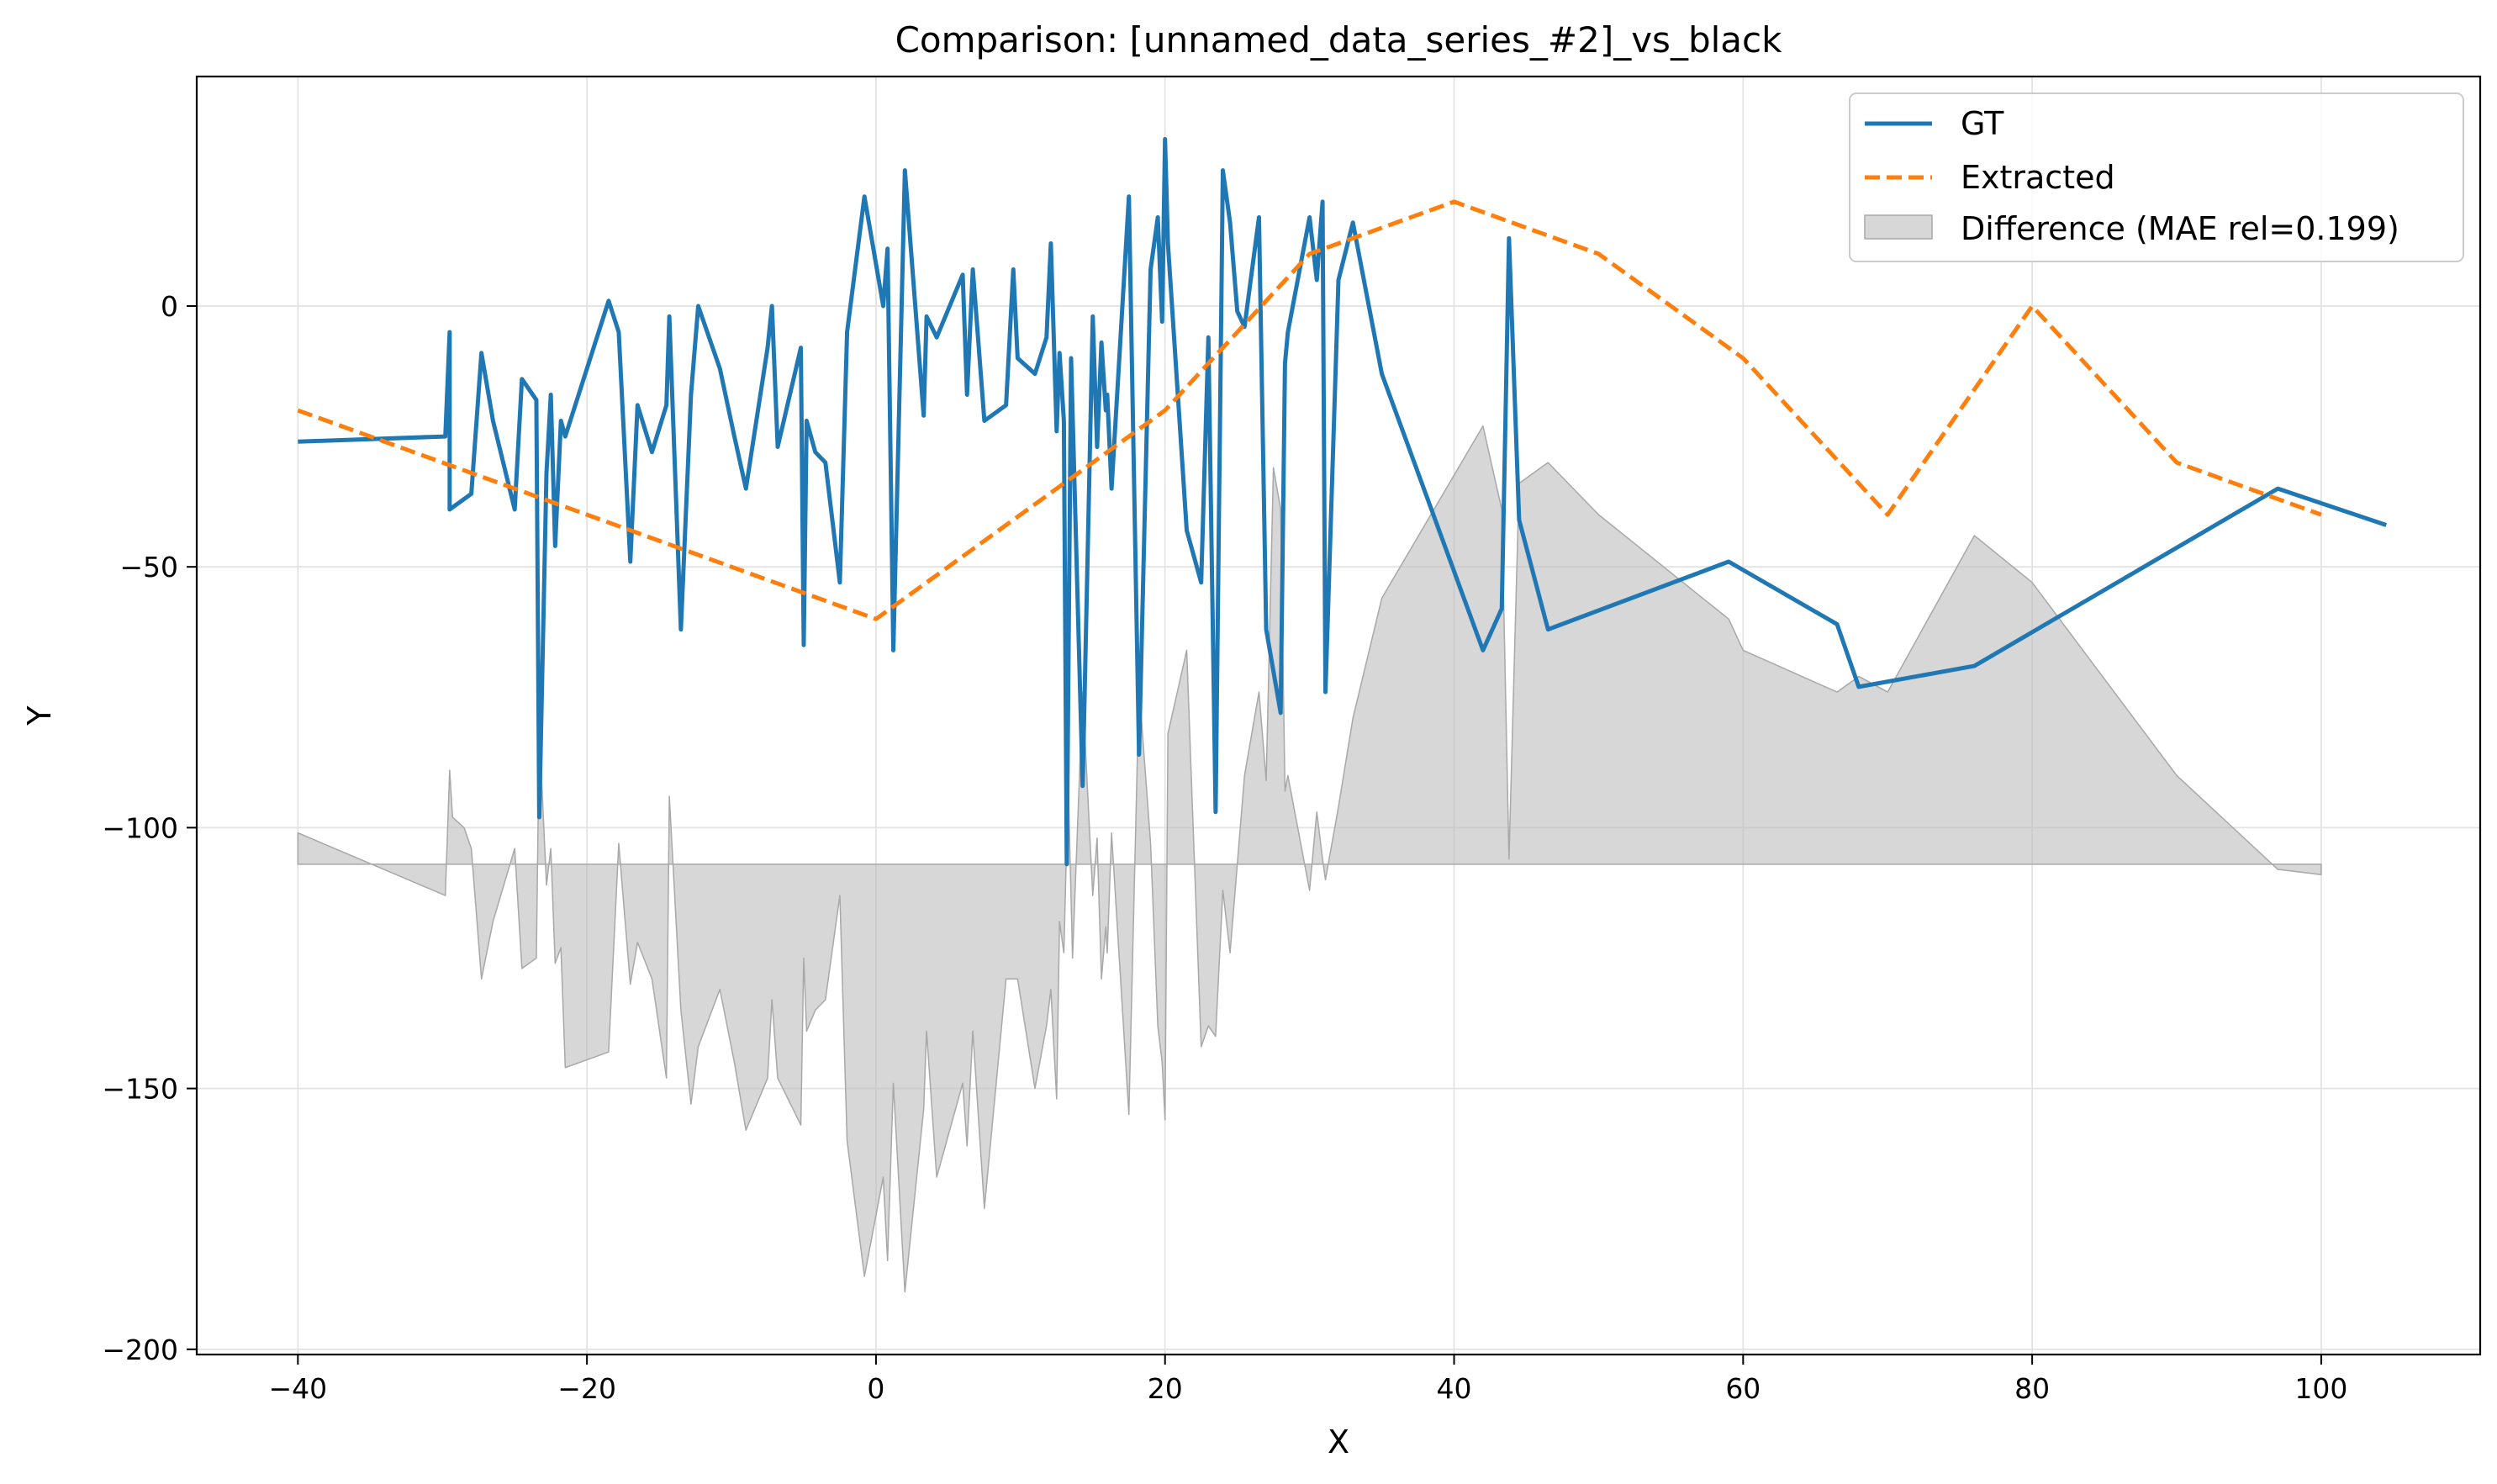 This screenshot has height=1484, width=2497. Describe the element at coordinates (140, 827) in the screenshot. I see `y-tick-label: −100` at that location.